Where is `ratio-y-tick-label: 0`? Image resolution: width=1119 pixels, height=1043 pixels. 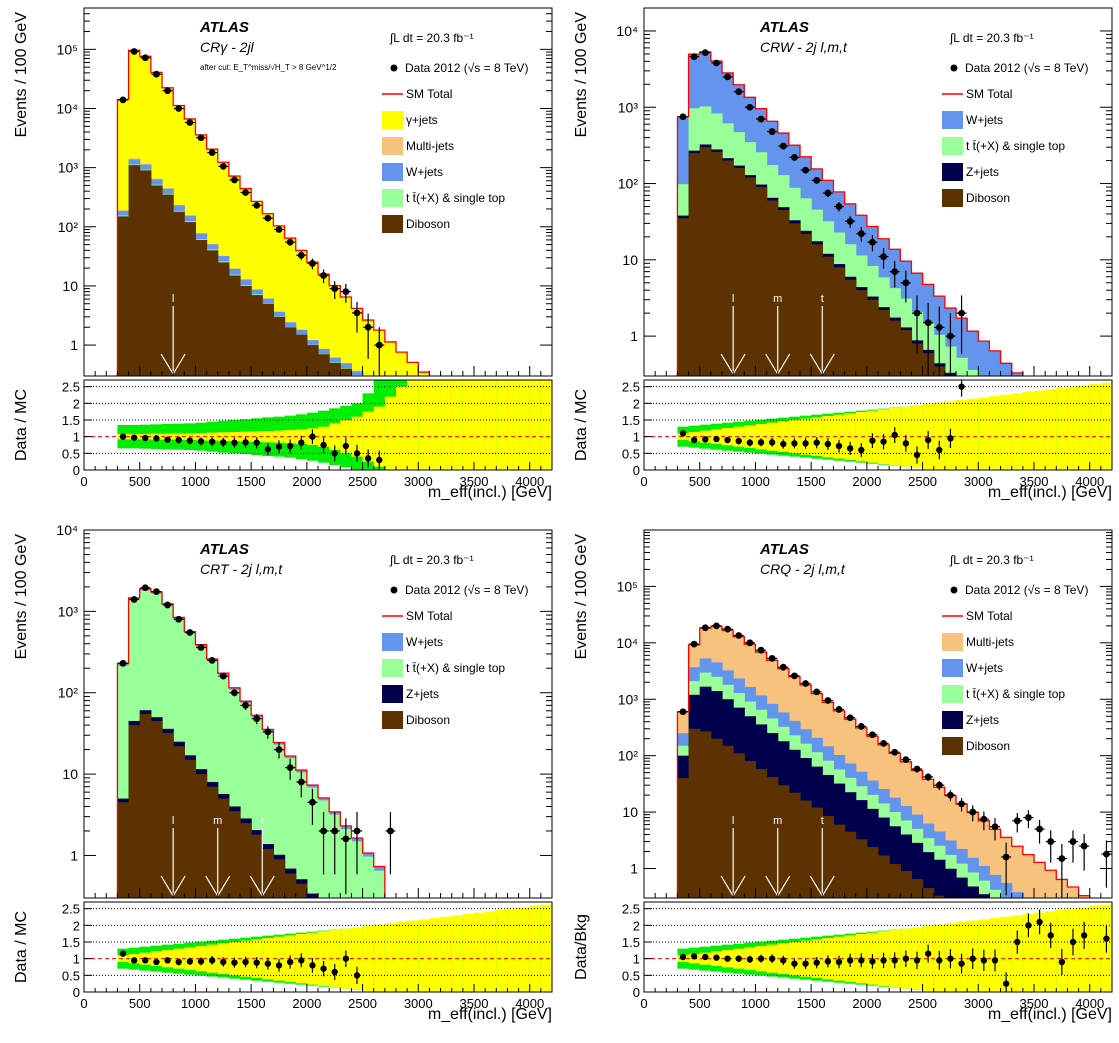 ratio-y-tick-label: 0 is located at coordinates (636, 470).